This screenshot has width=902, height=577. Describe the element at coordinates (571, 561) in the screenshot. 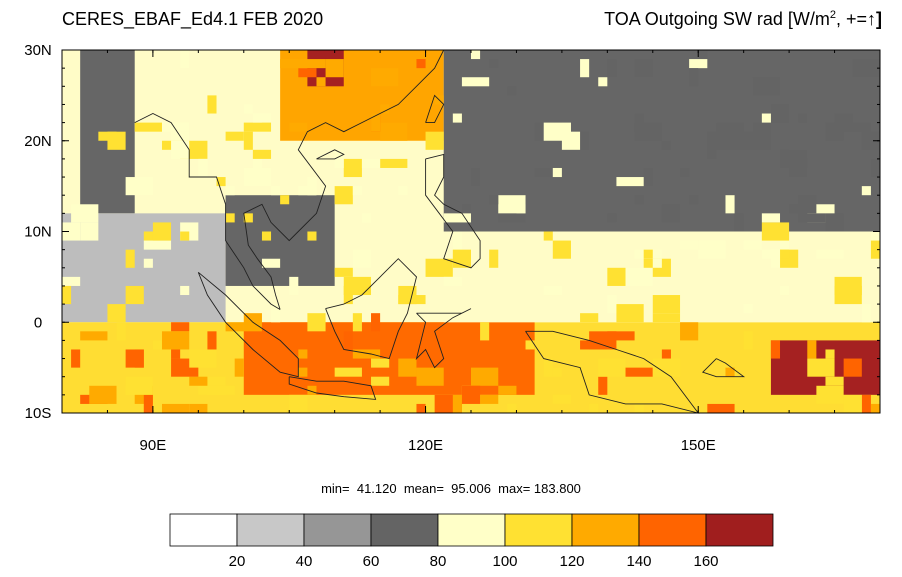

I see `colorbar-label: 120` at that location.